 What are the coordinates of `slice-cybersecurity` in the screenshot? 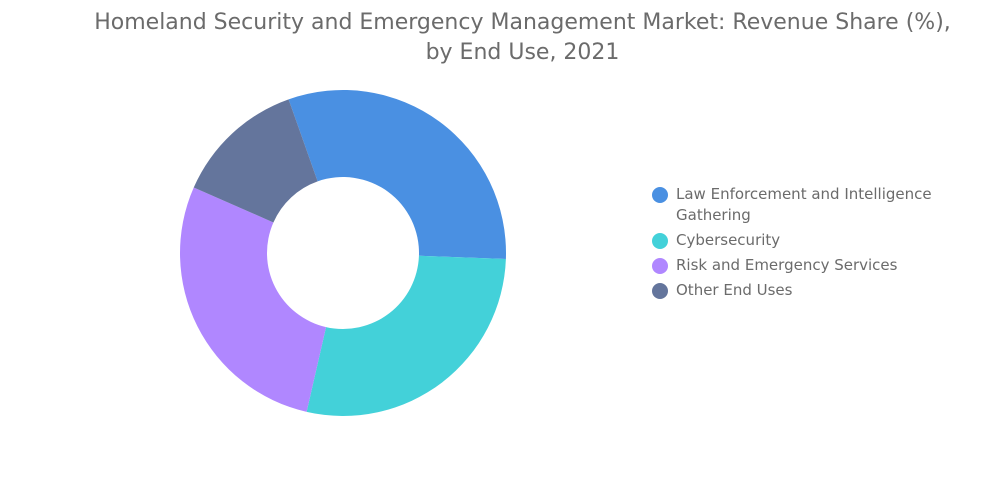 It's located at (406, 335).